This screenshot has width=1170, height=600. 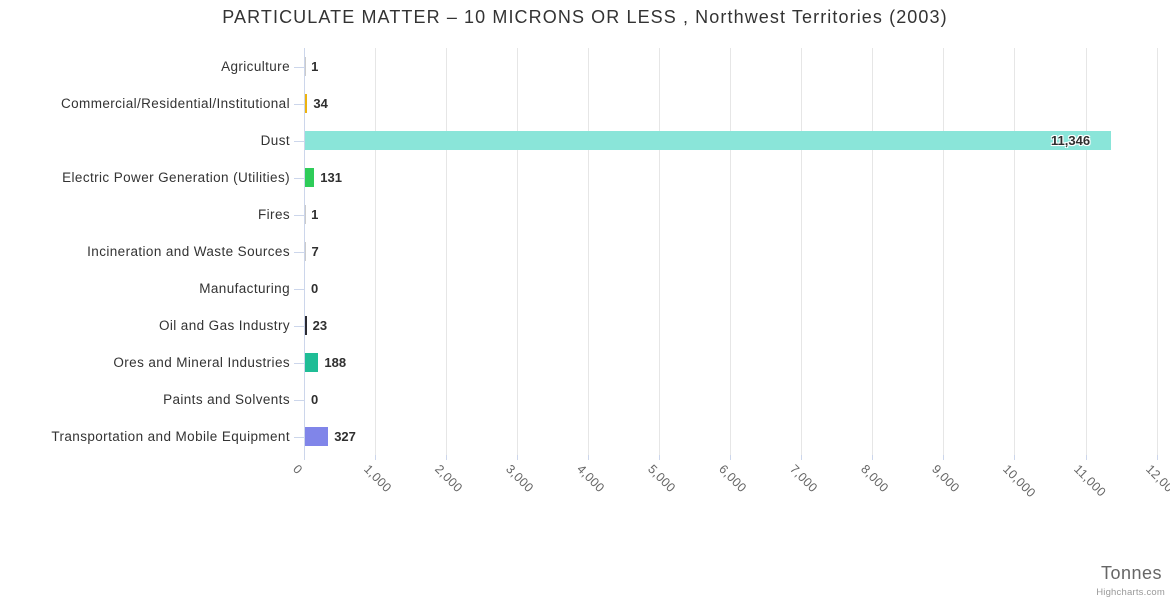 What do you see at coordinates (305, 66) in the screenshot?
I see `bar-agriculture` at bounding box center [305, 66].